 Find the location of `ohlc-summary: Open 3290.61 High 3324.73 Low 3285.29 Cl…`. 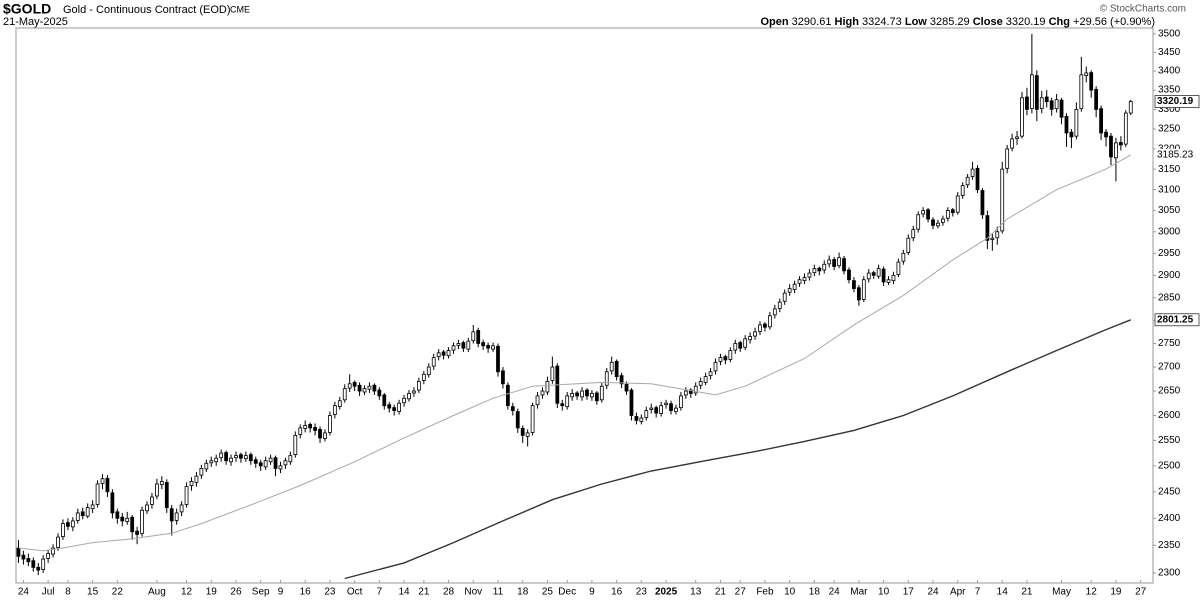

ohlc-summary: Open 3290.61 High 3324.73 Low 3285.29 Cl… is located at coordinates (957, 22).